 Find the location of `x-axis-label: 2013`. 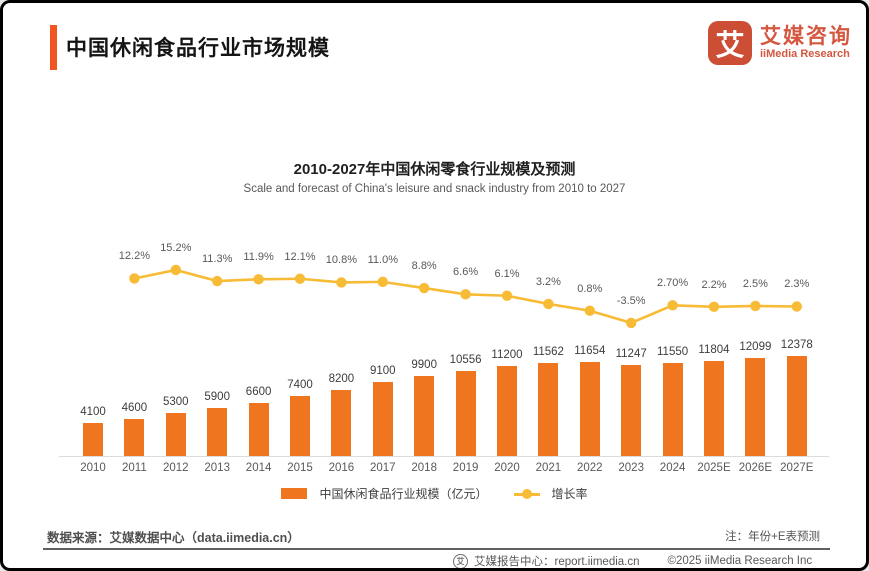

x-axis-label: 2013 is located at coordinates (217, 468).